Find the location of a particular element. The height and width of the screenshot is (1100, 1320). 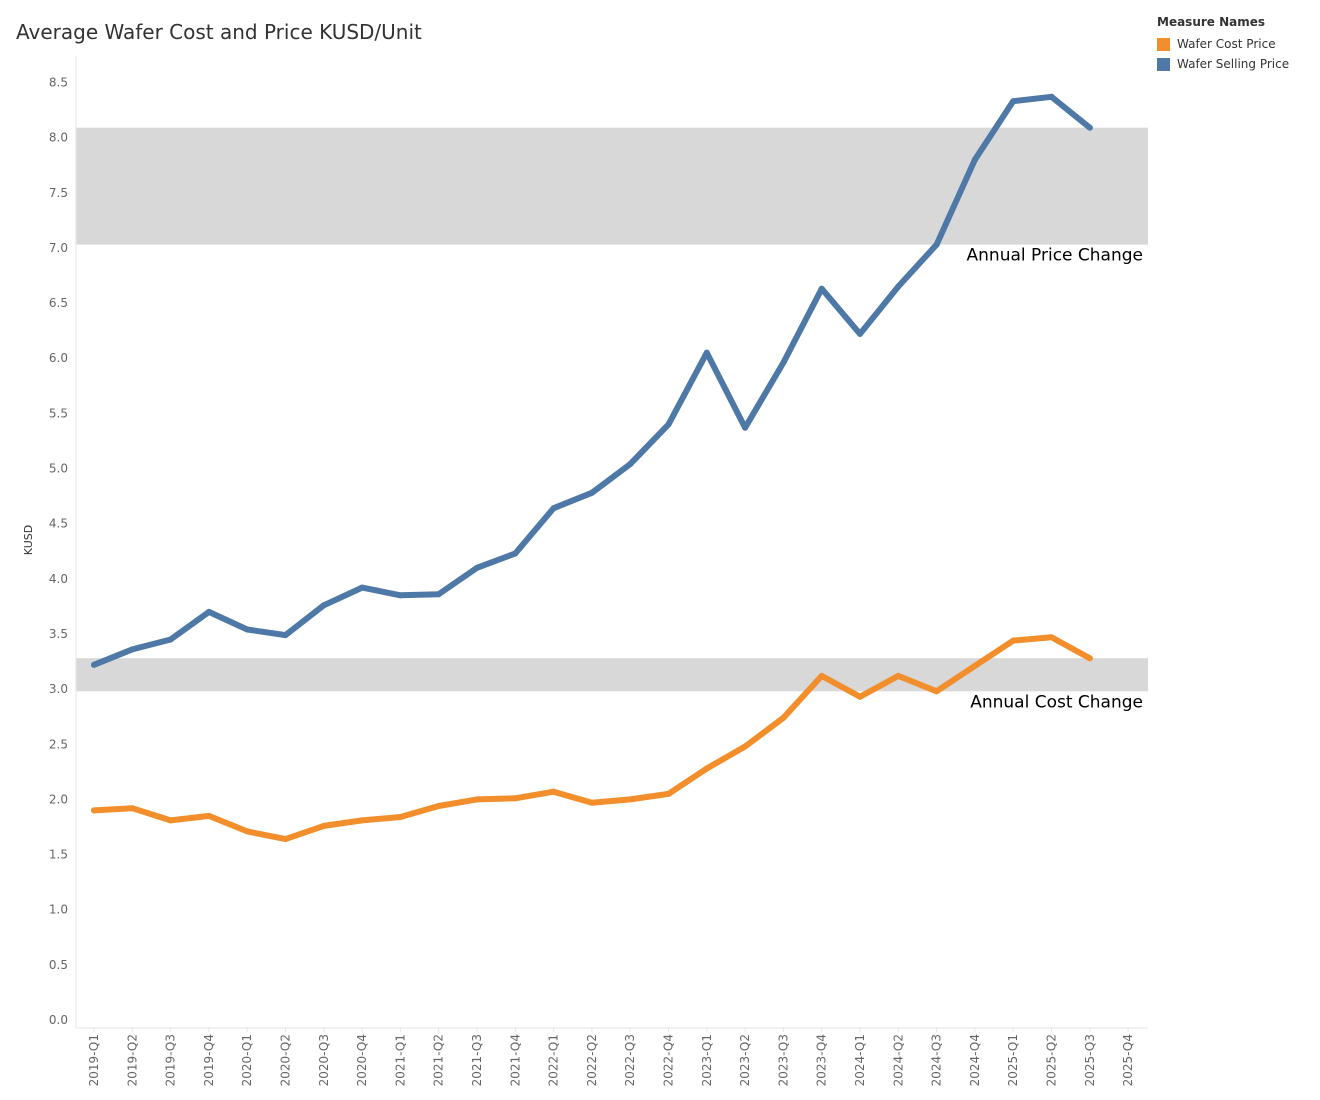

x-tick-label: 2022-Q4 is located at coordinates (669, 1060).